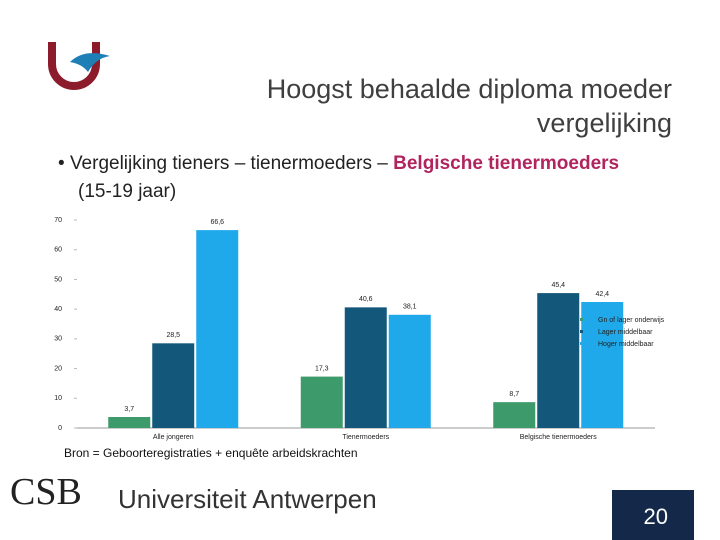 Image resolution: width=720 pixels, height=540 pixels. I want to click on y-tick-label: 20, so click(58, 368).